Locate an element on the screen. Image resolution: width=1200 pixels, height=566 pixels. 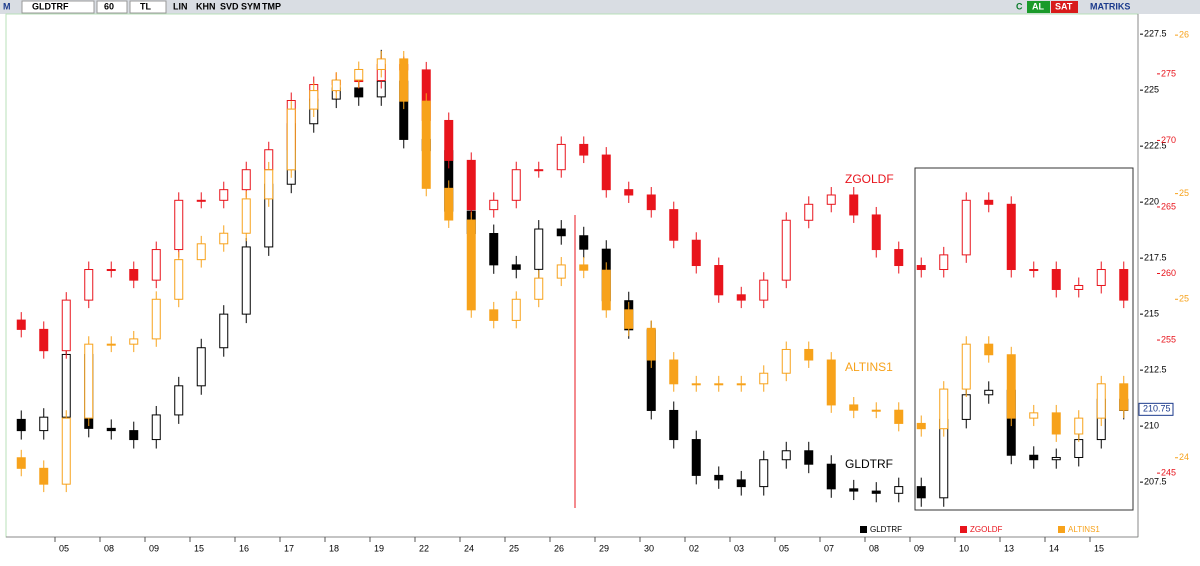
symbol: GLDTRF is located at coordinates (50, 6).